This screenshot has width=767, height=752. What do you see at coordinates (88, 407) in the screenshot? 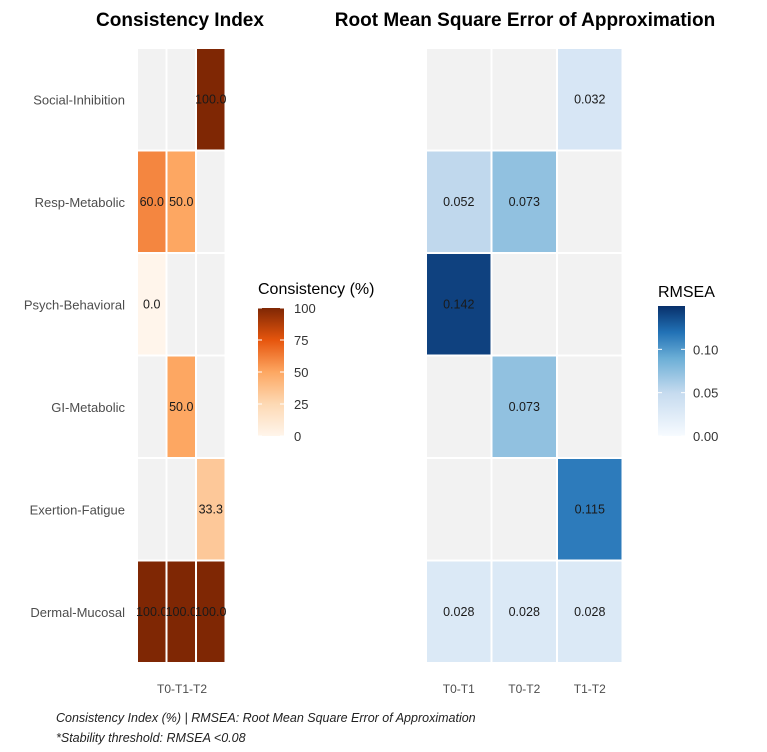
I see `row-label: GI-Metabolic` at bounding box center [88, 407].